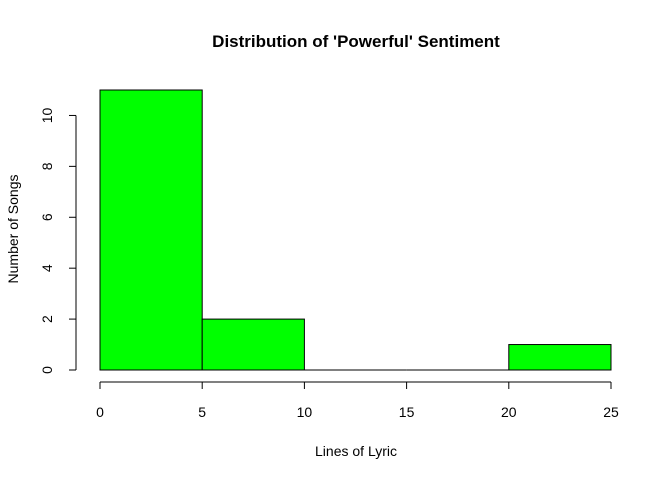  Describe the element at coordinates (13, 229) in the screenshot. I see `y-axis-label: Number of Songs` at that location.